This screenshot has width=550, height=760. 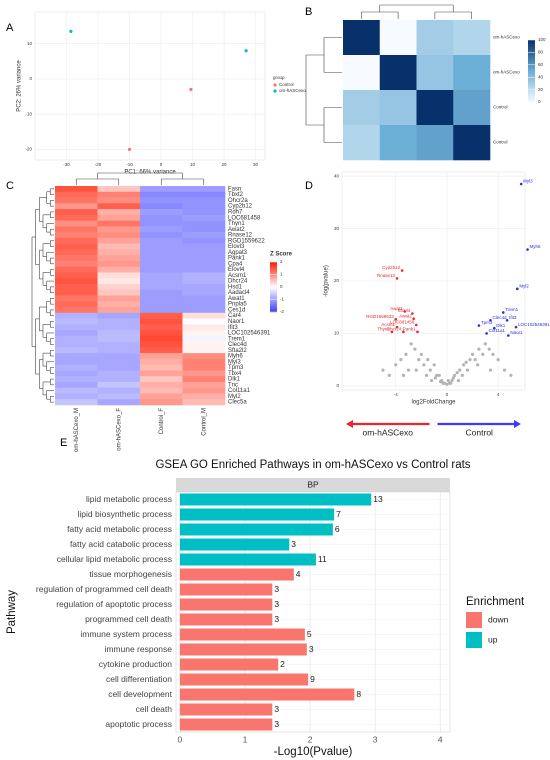 I want to click on colorbar-label: -2, so click(x=282, y=311).